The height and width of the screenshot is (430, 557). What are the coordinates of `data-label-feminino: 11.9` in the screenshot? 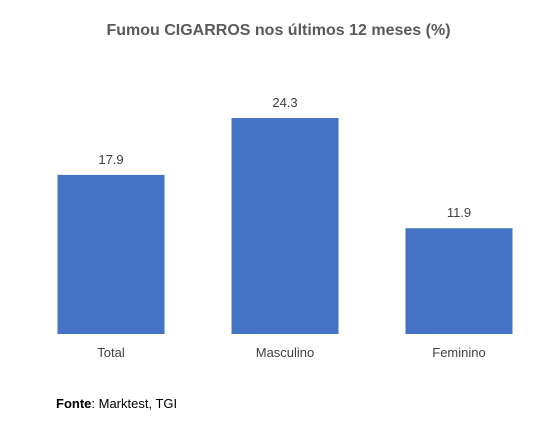 It's located at (459, 212).